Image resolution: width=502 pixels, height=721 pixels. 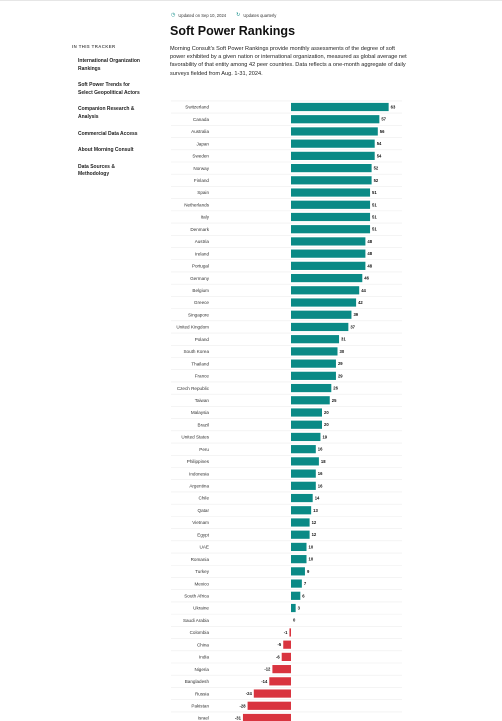 What do you see at coordinates (296, 595) in the screenshot?
I see `bar-south-africa` at bounding box center [296, 595].